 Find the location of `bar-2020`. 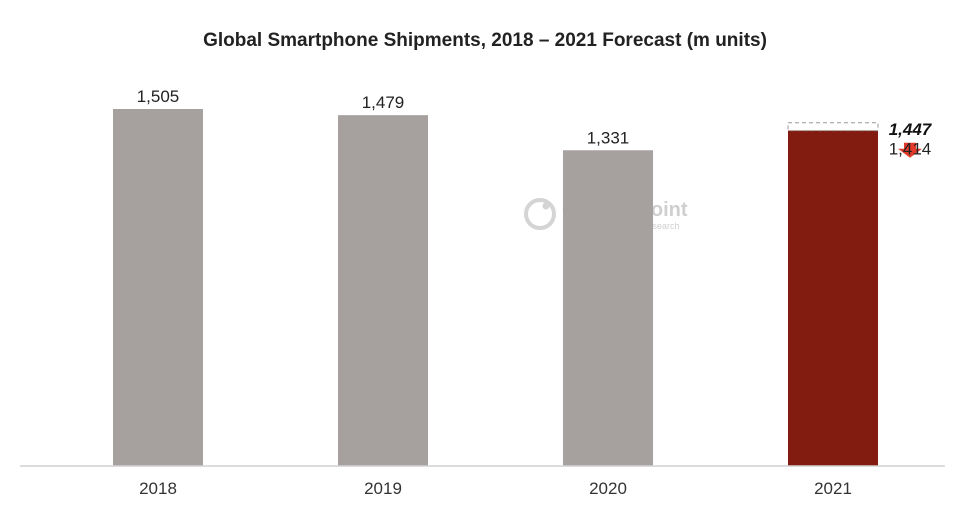

bar-2020 is located at coordinates (608, 308).